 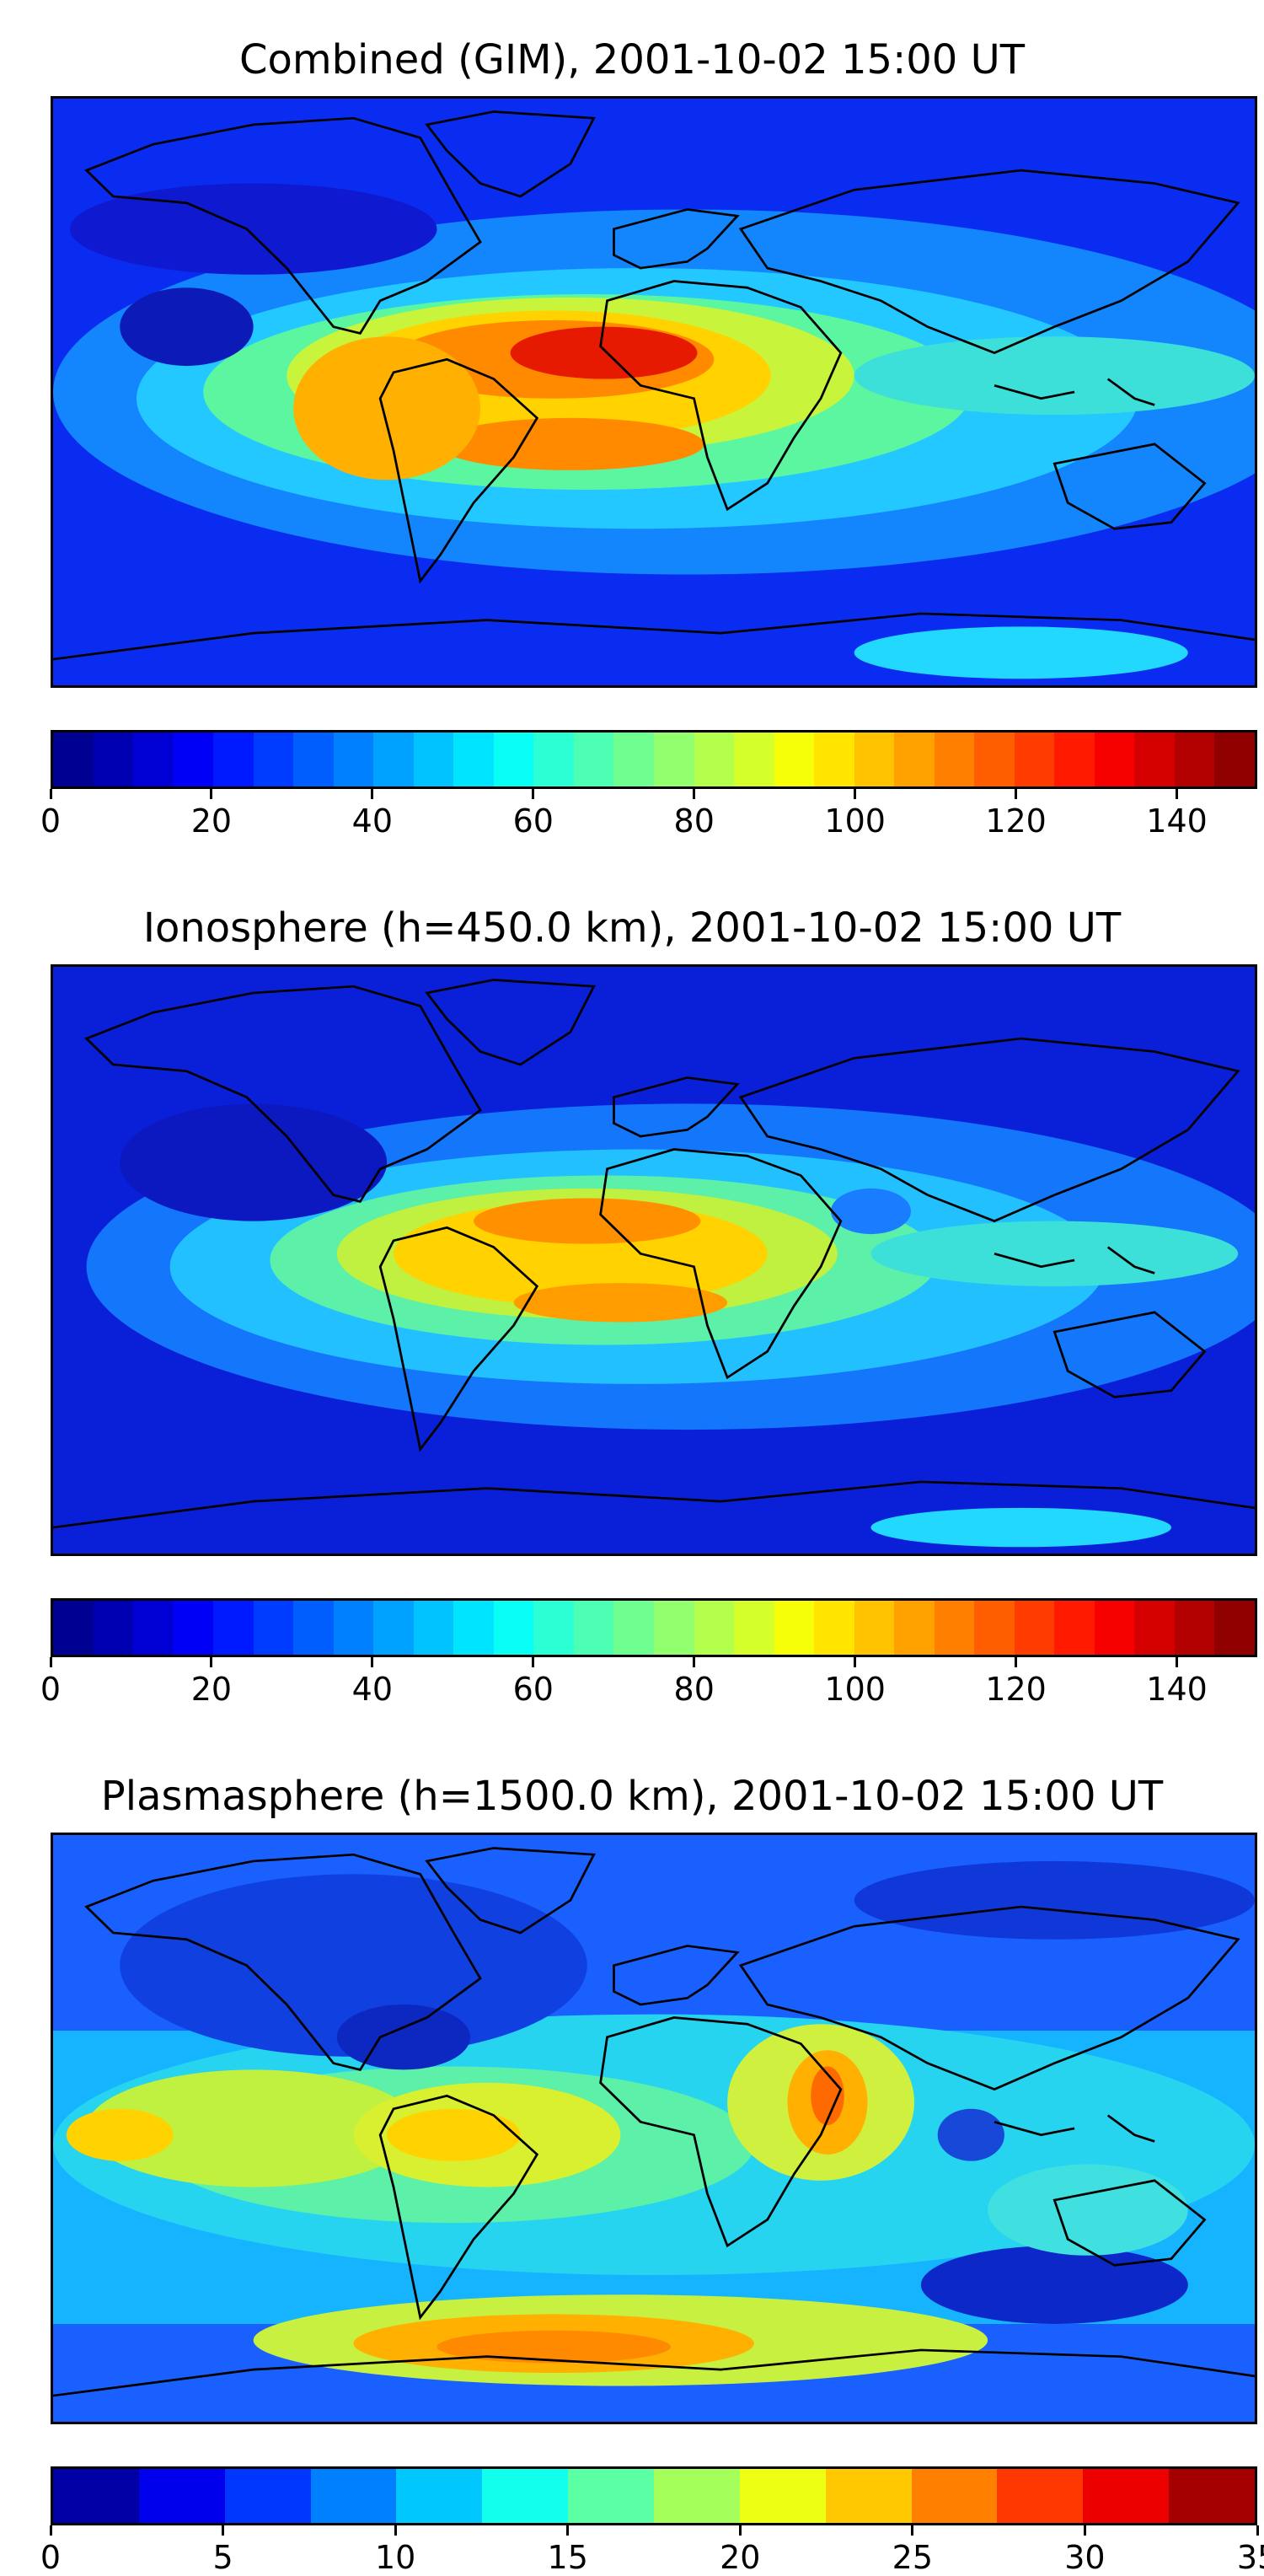 What do you see at coordinates (1177, 821) in the screenshot?
I see `tick-label: 140` at bounding box center [1177, 821].